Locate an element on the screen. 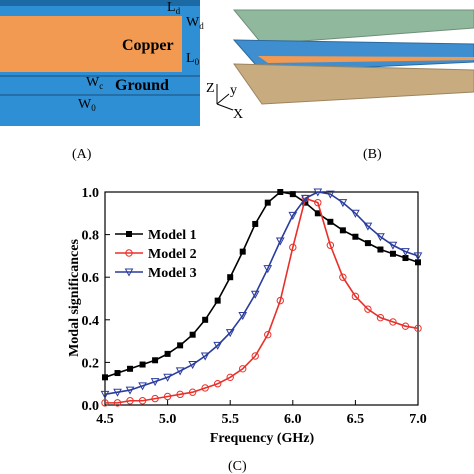  y-tick-label: 0.8 is located at coordinates (91, 236).